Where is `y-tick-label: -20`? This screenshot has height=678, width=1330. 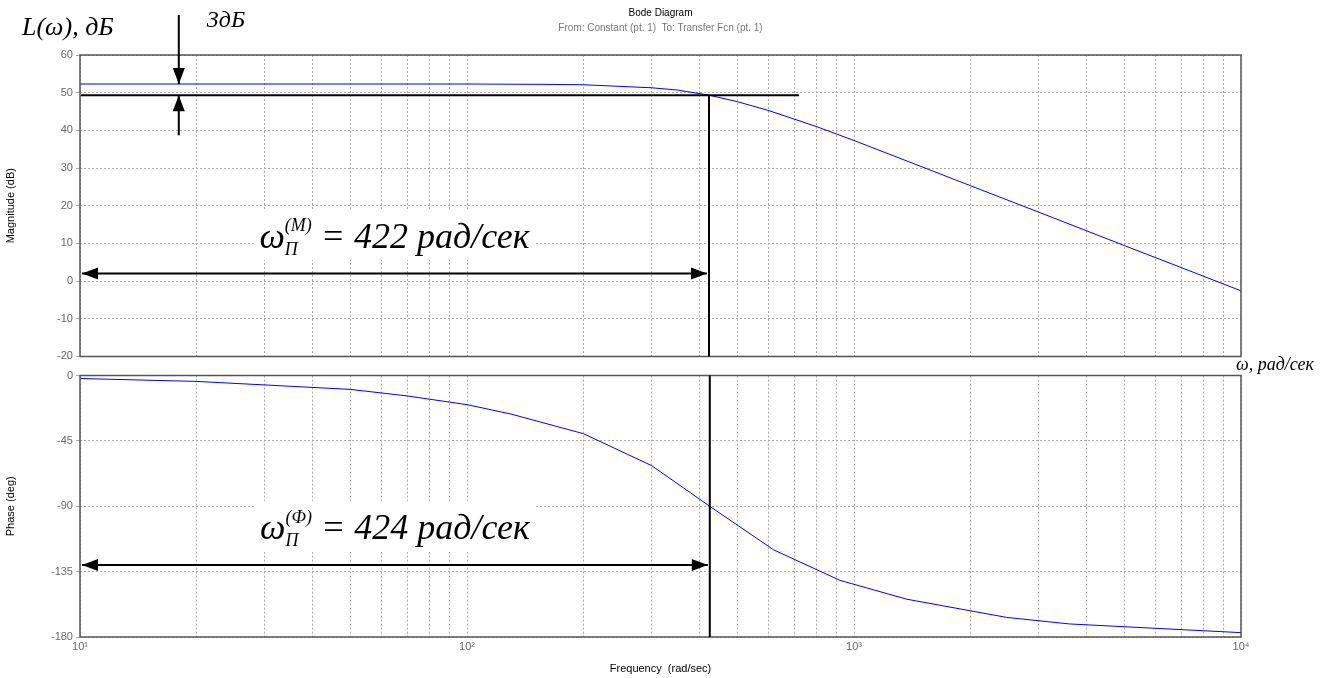 y-tick-label: -20 is located at coordinates (65, 355).